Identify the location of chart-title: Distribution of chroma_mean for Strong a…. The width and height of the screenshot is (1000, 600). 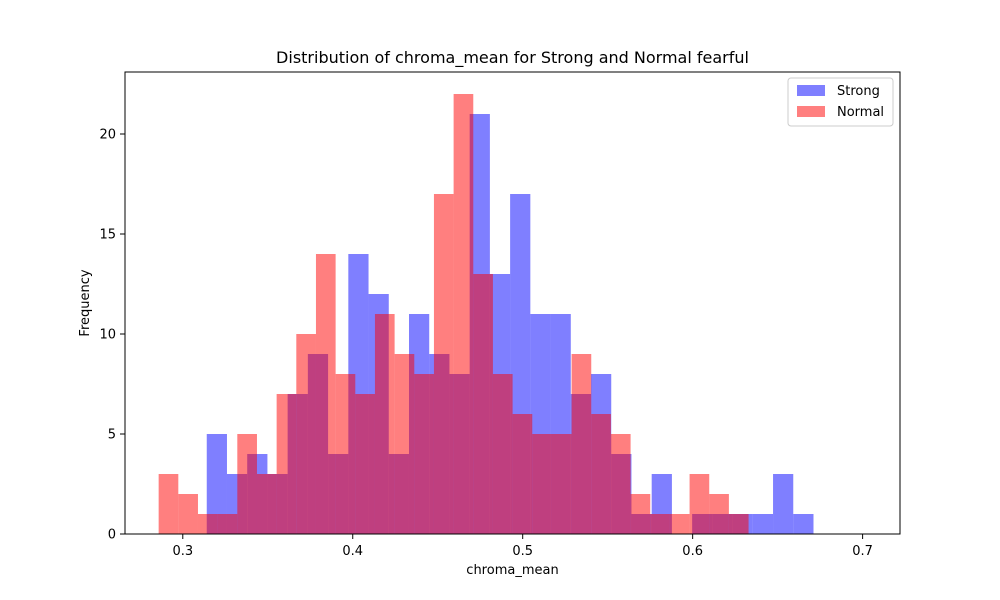
(512, 58).